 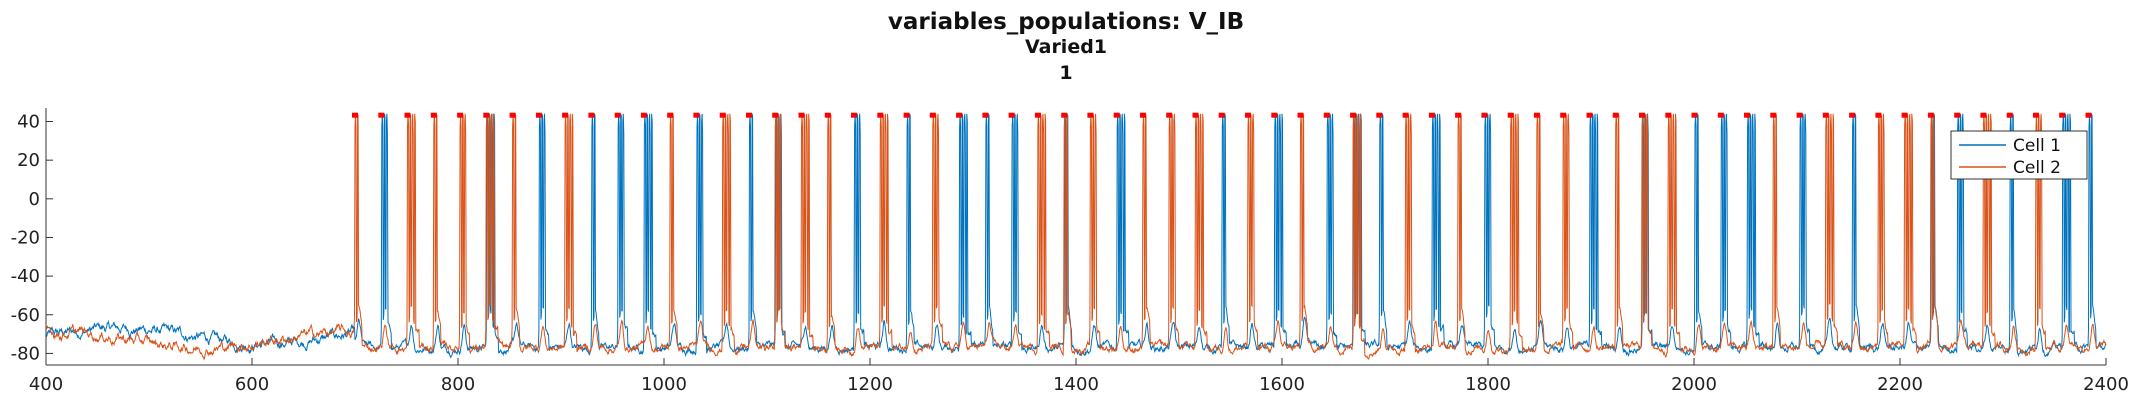 I want to click on x-tick-label: 600, so click(x=252, y=384).